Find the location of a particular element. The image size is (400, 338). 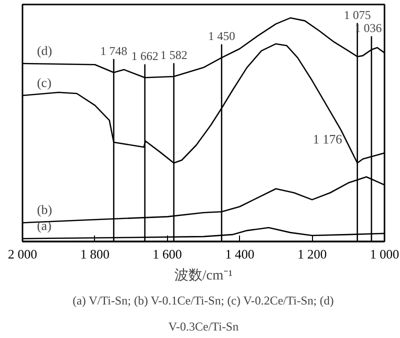

x-tick-label: 1 000 is located at coordinates (385, 254).